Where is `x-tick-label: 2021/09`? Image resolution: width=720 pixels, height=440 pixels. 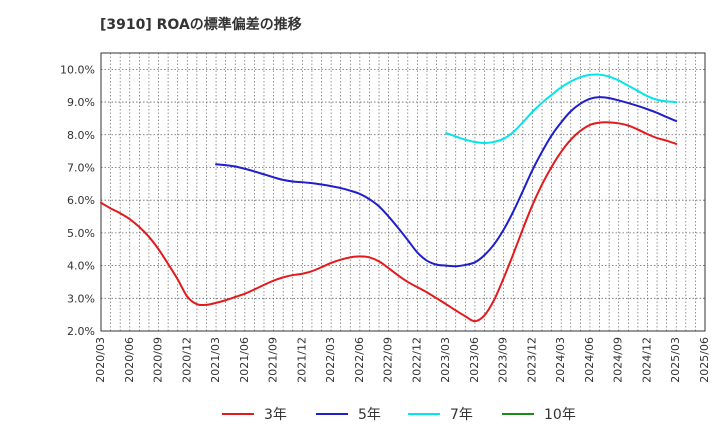 x-tick-label: 2021/09 is located at coordinates (273, 360).